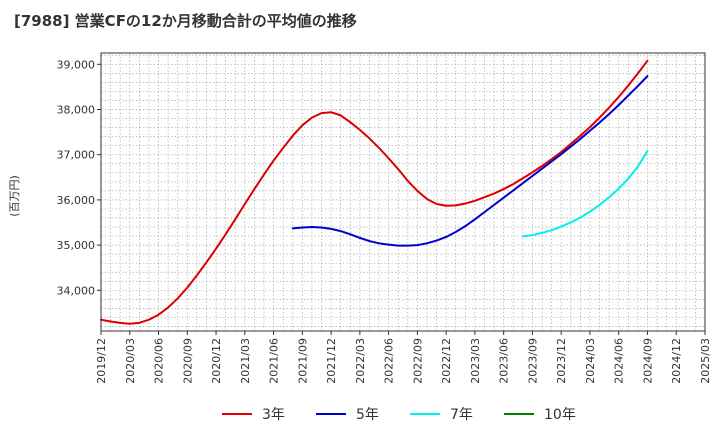  I want to click on x-tick-label: 2021/12, so click(331, 361).